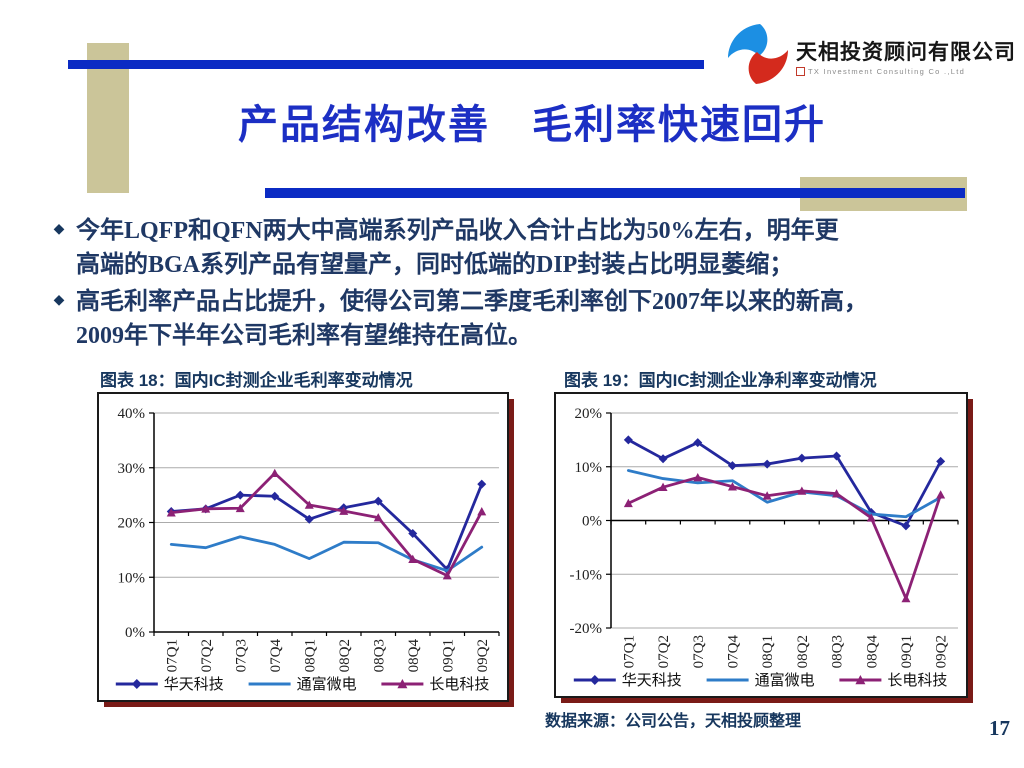 Image resolution: width=1024 pixels, height=768 pixels. I want to click on top-blue-rule, so click(386, 64).